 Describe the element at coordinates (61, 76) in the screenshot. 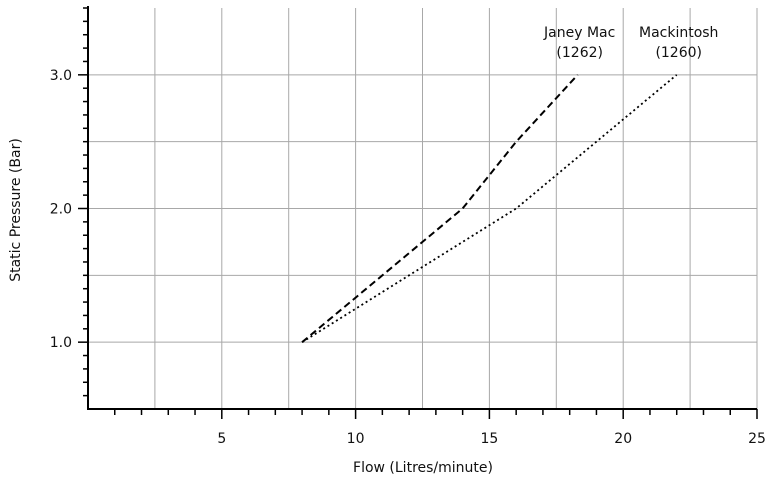

I see `y-tick-label: 3.0` at that location.